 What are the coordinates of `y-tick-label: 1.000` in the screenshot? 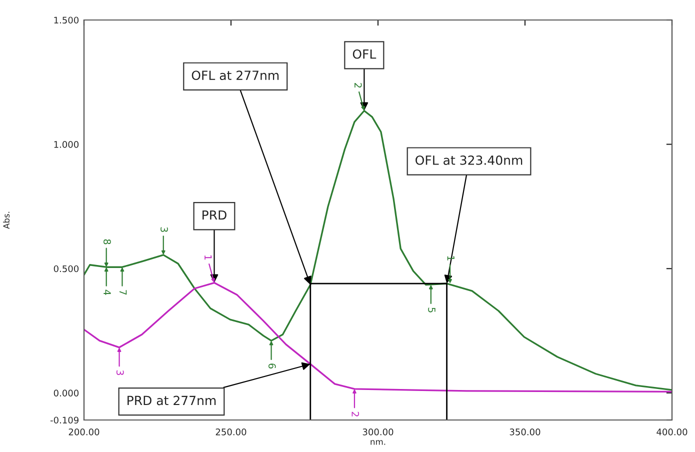 It's located at (66, 144).